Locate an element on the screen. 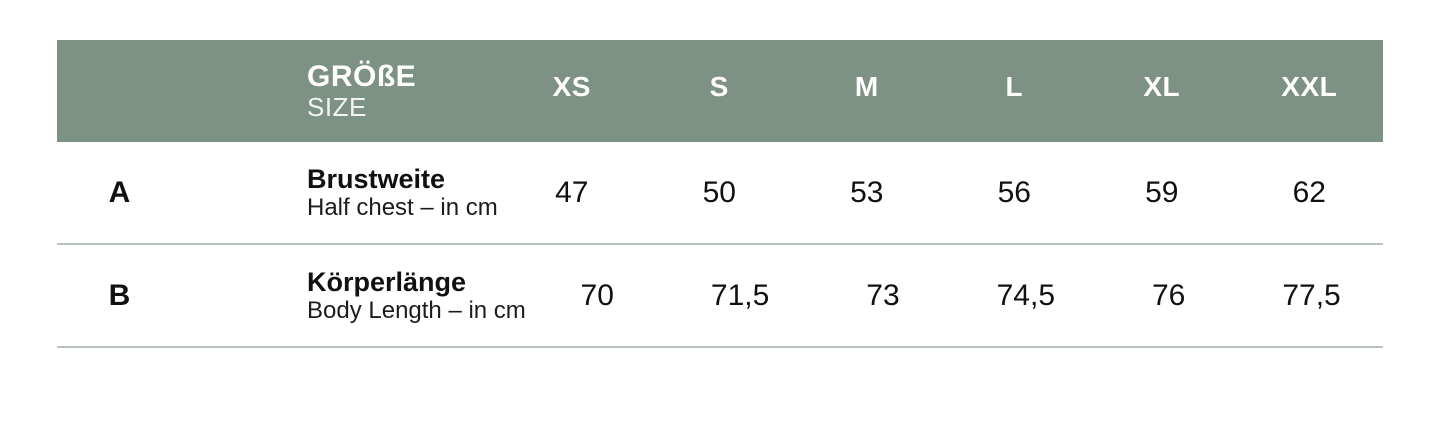  header-letter-cell is located at coordinates (119, 91).